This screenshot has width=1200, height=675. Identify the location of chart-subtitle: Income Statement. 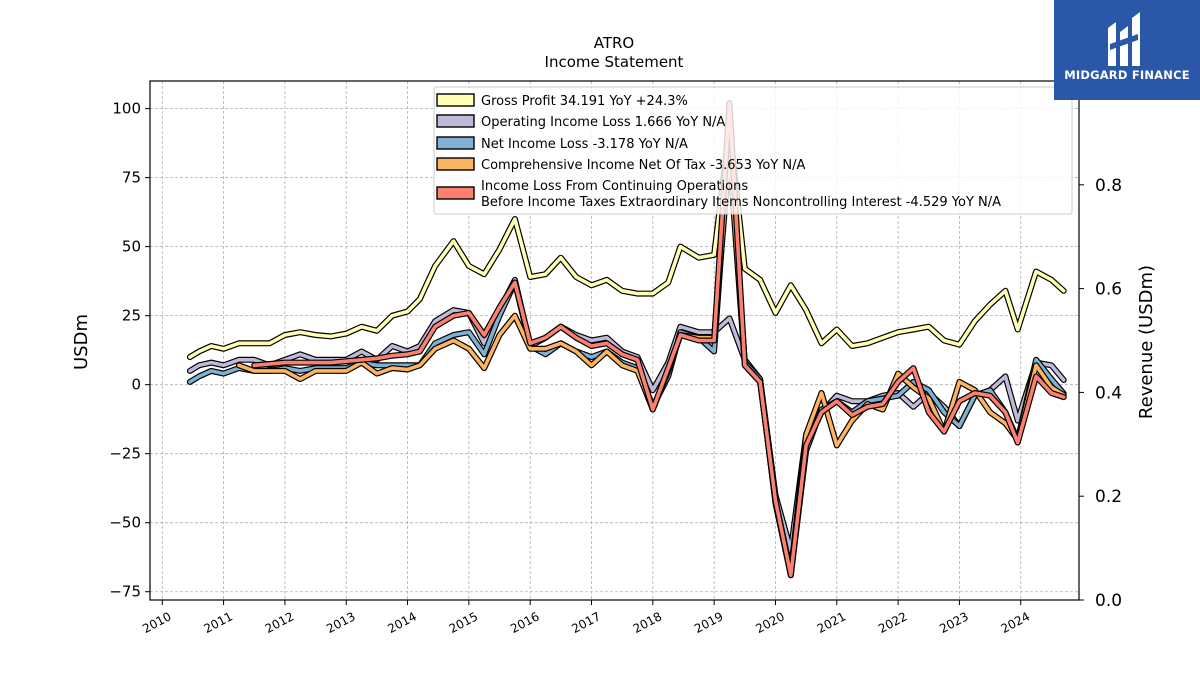
(614, 62).